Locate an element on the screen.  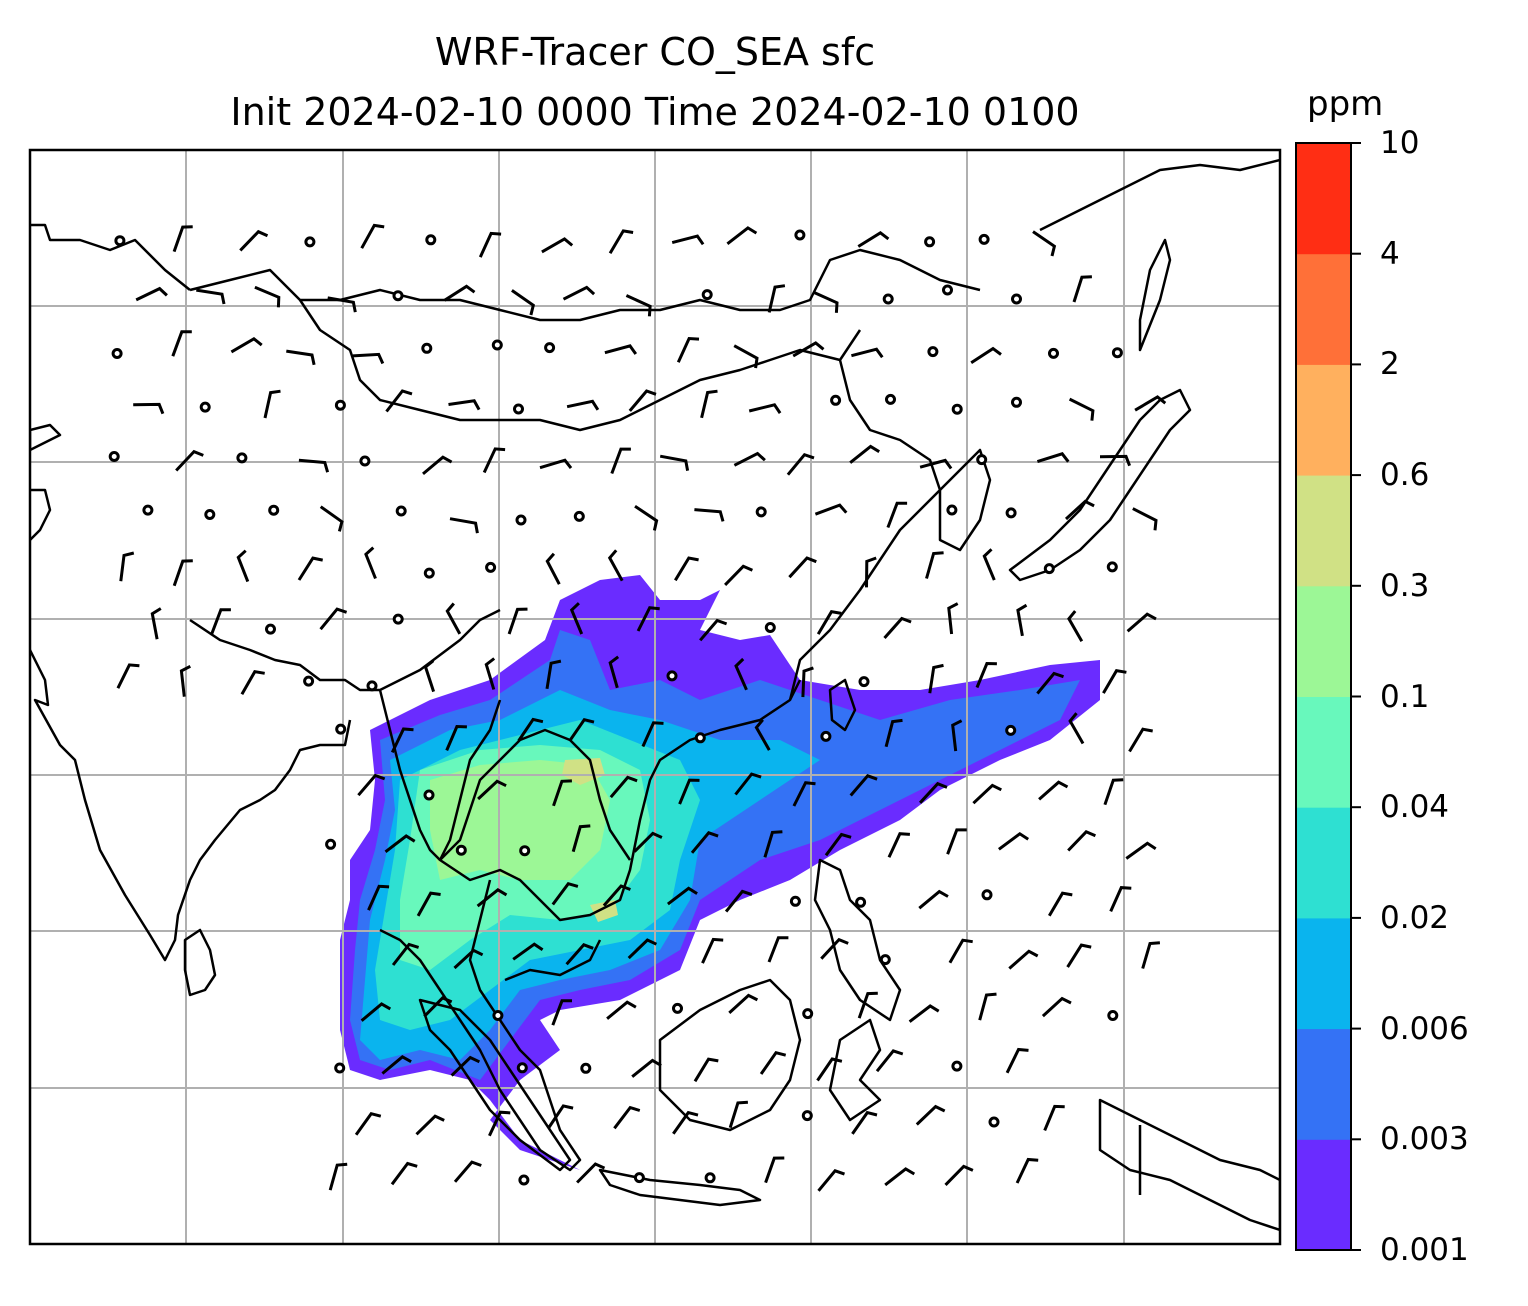
java is located at coordinates (680, 1187).